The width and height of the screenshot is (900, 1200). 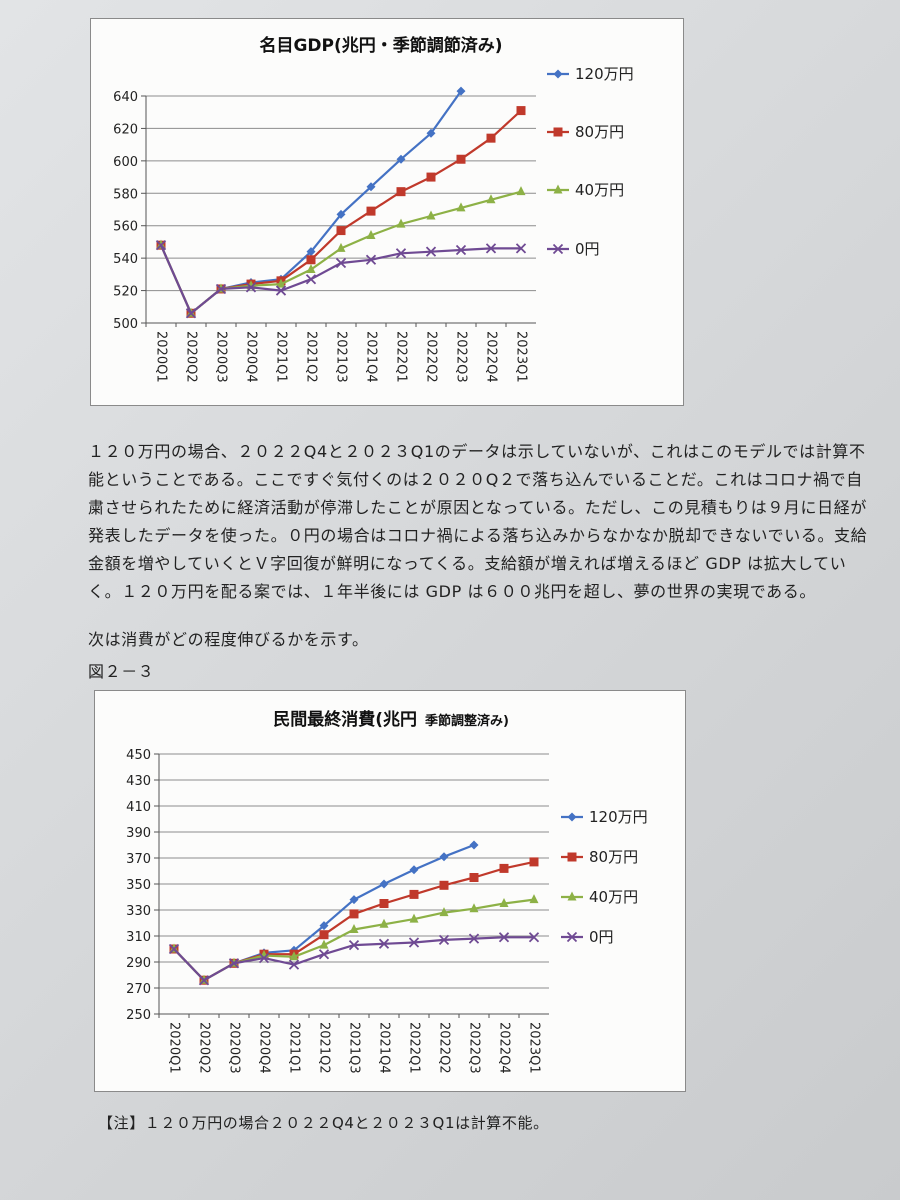 I want to click on y-tick-label: 450, so click(x=138, y=755).